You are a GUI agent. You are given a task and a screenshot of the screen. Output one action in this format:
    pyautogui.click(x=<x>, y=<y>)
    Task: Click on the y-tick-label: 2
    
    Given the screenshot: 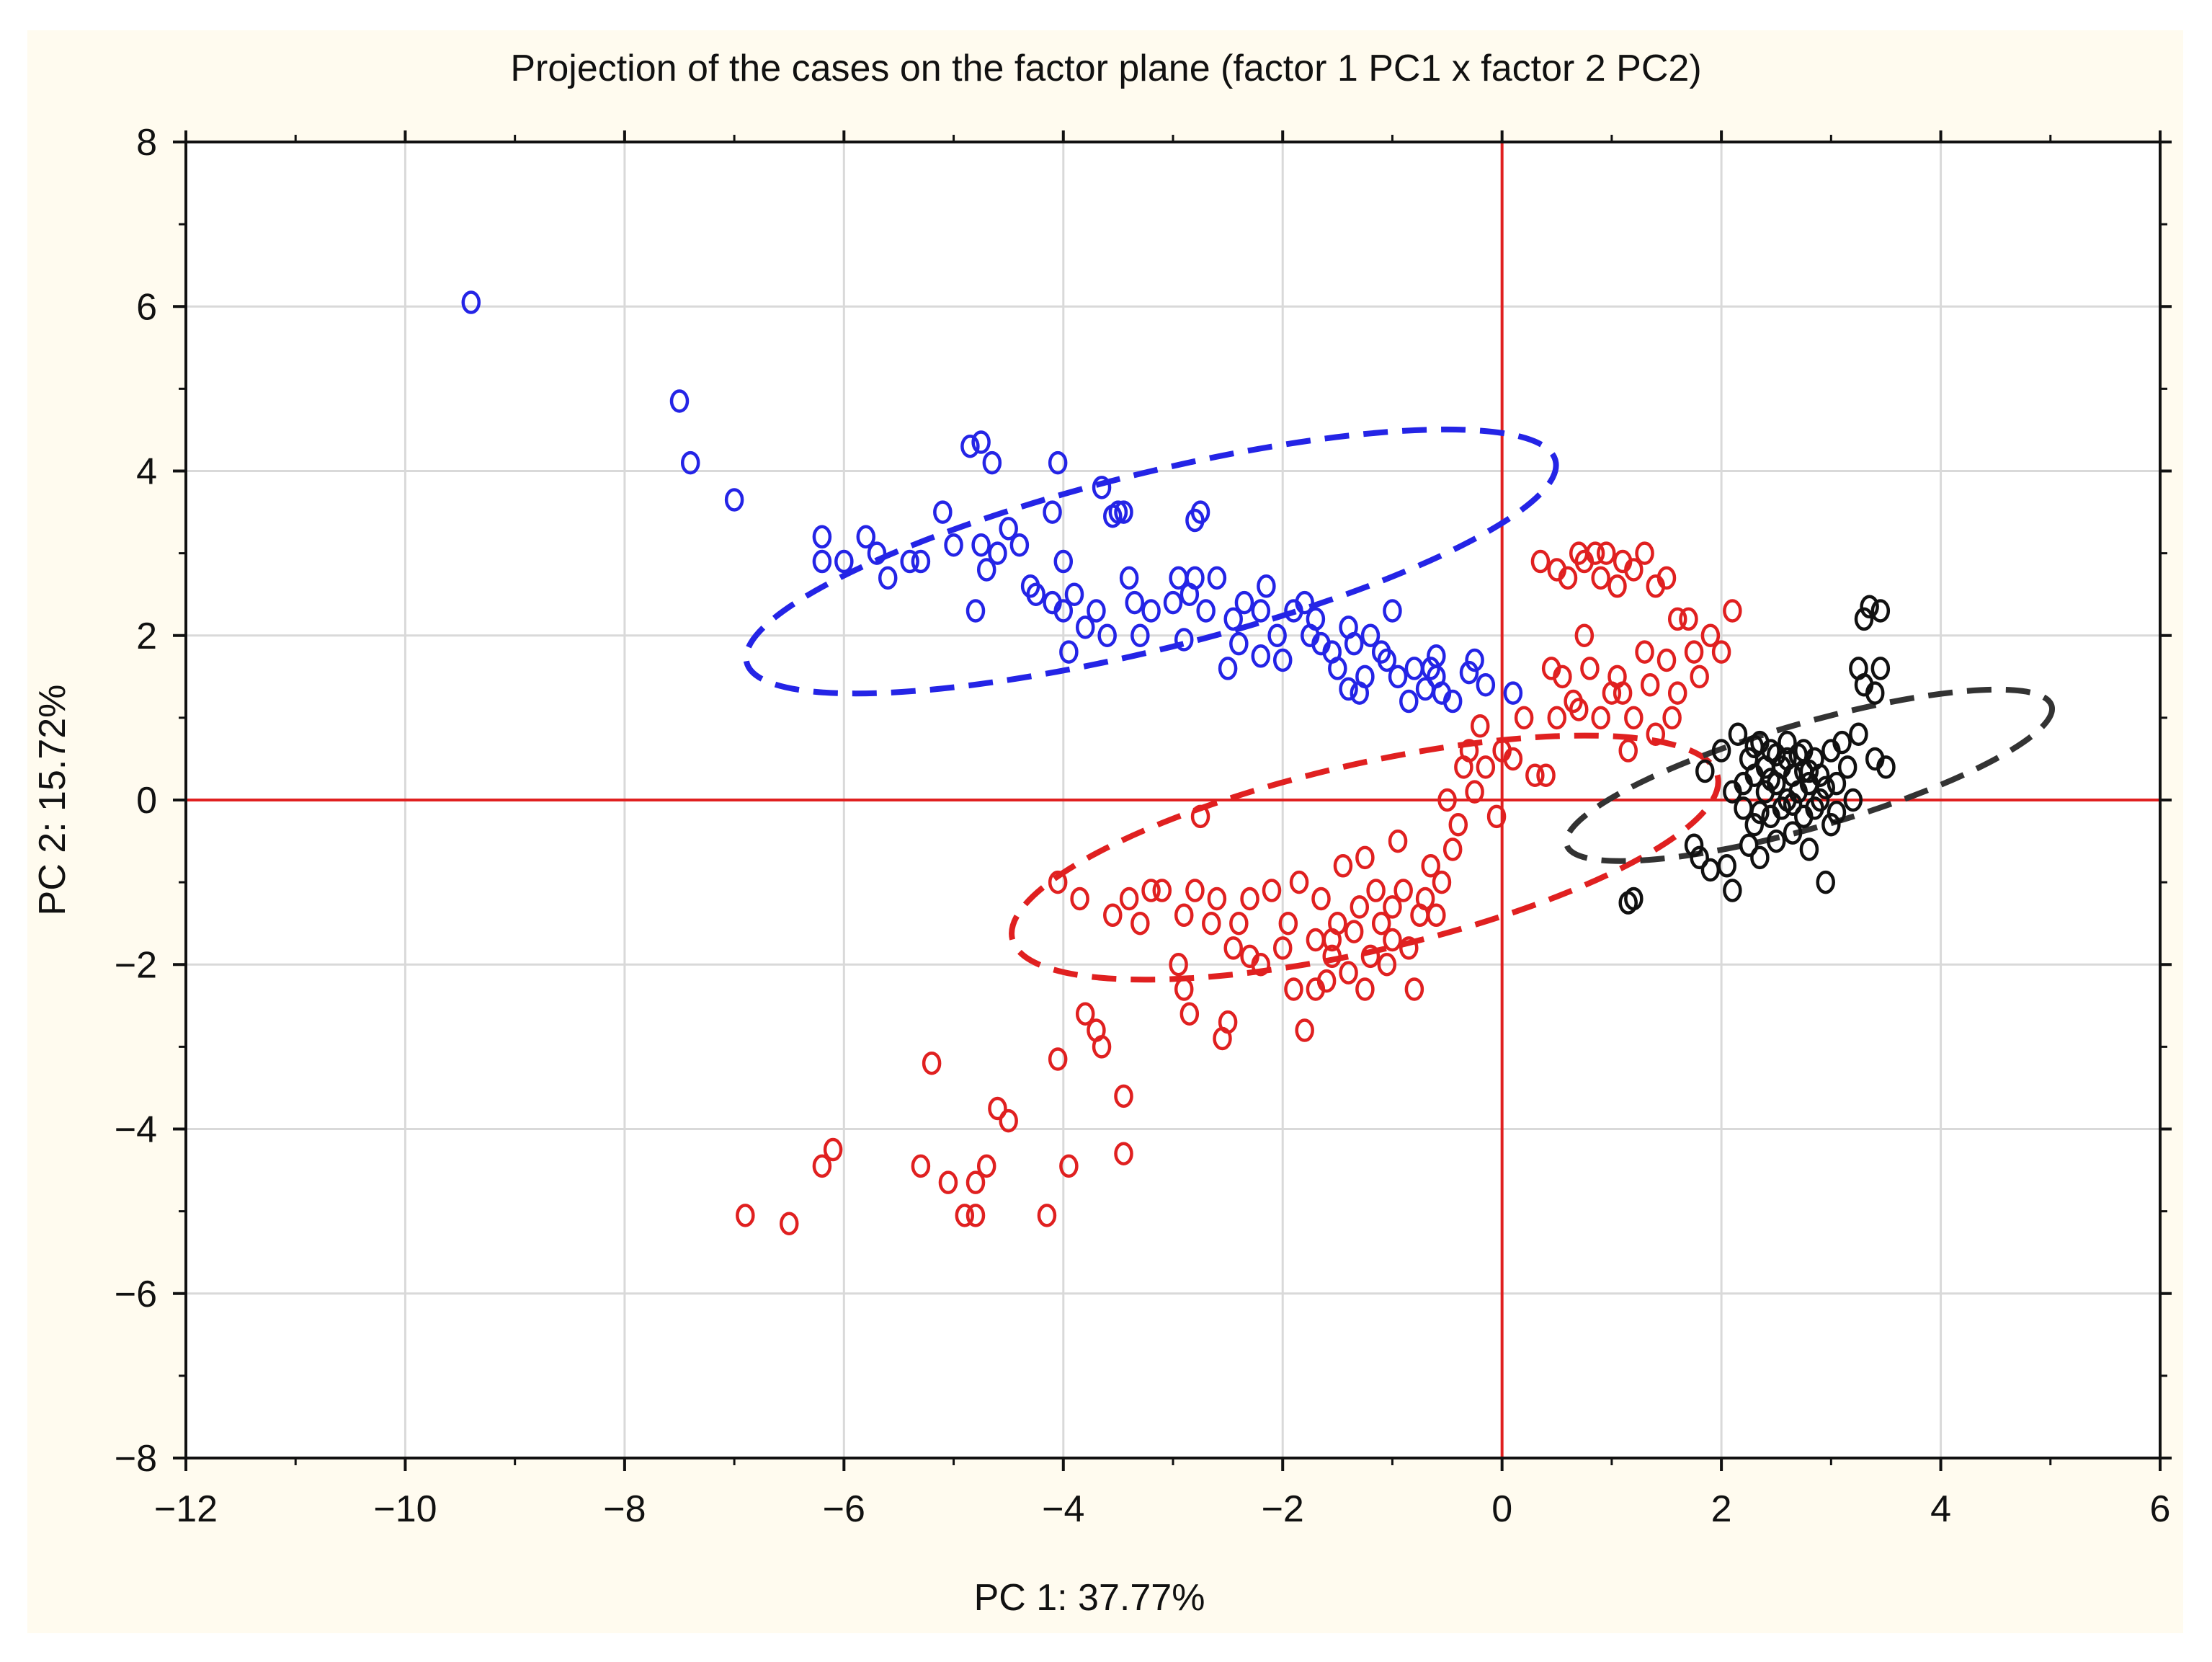 What is the action you would take?
    pyautogui.click(x=146, y=636)
    